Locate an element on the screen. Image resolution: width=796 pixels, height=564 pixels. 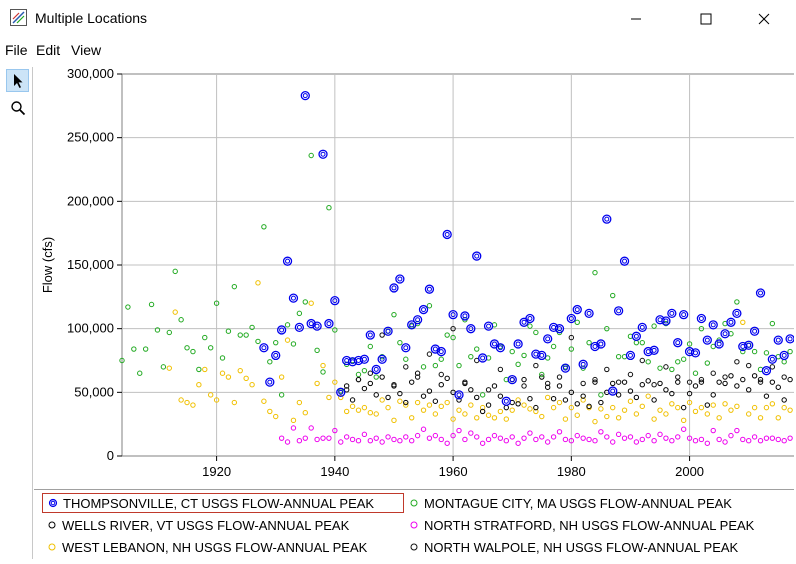
menu-view: View is located at coordinates (86, 50).